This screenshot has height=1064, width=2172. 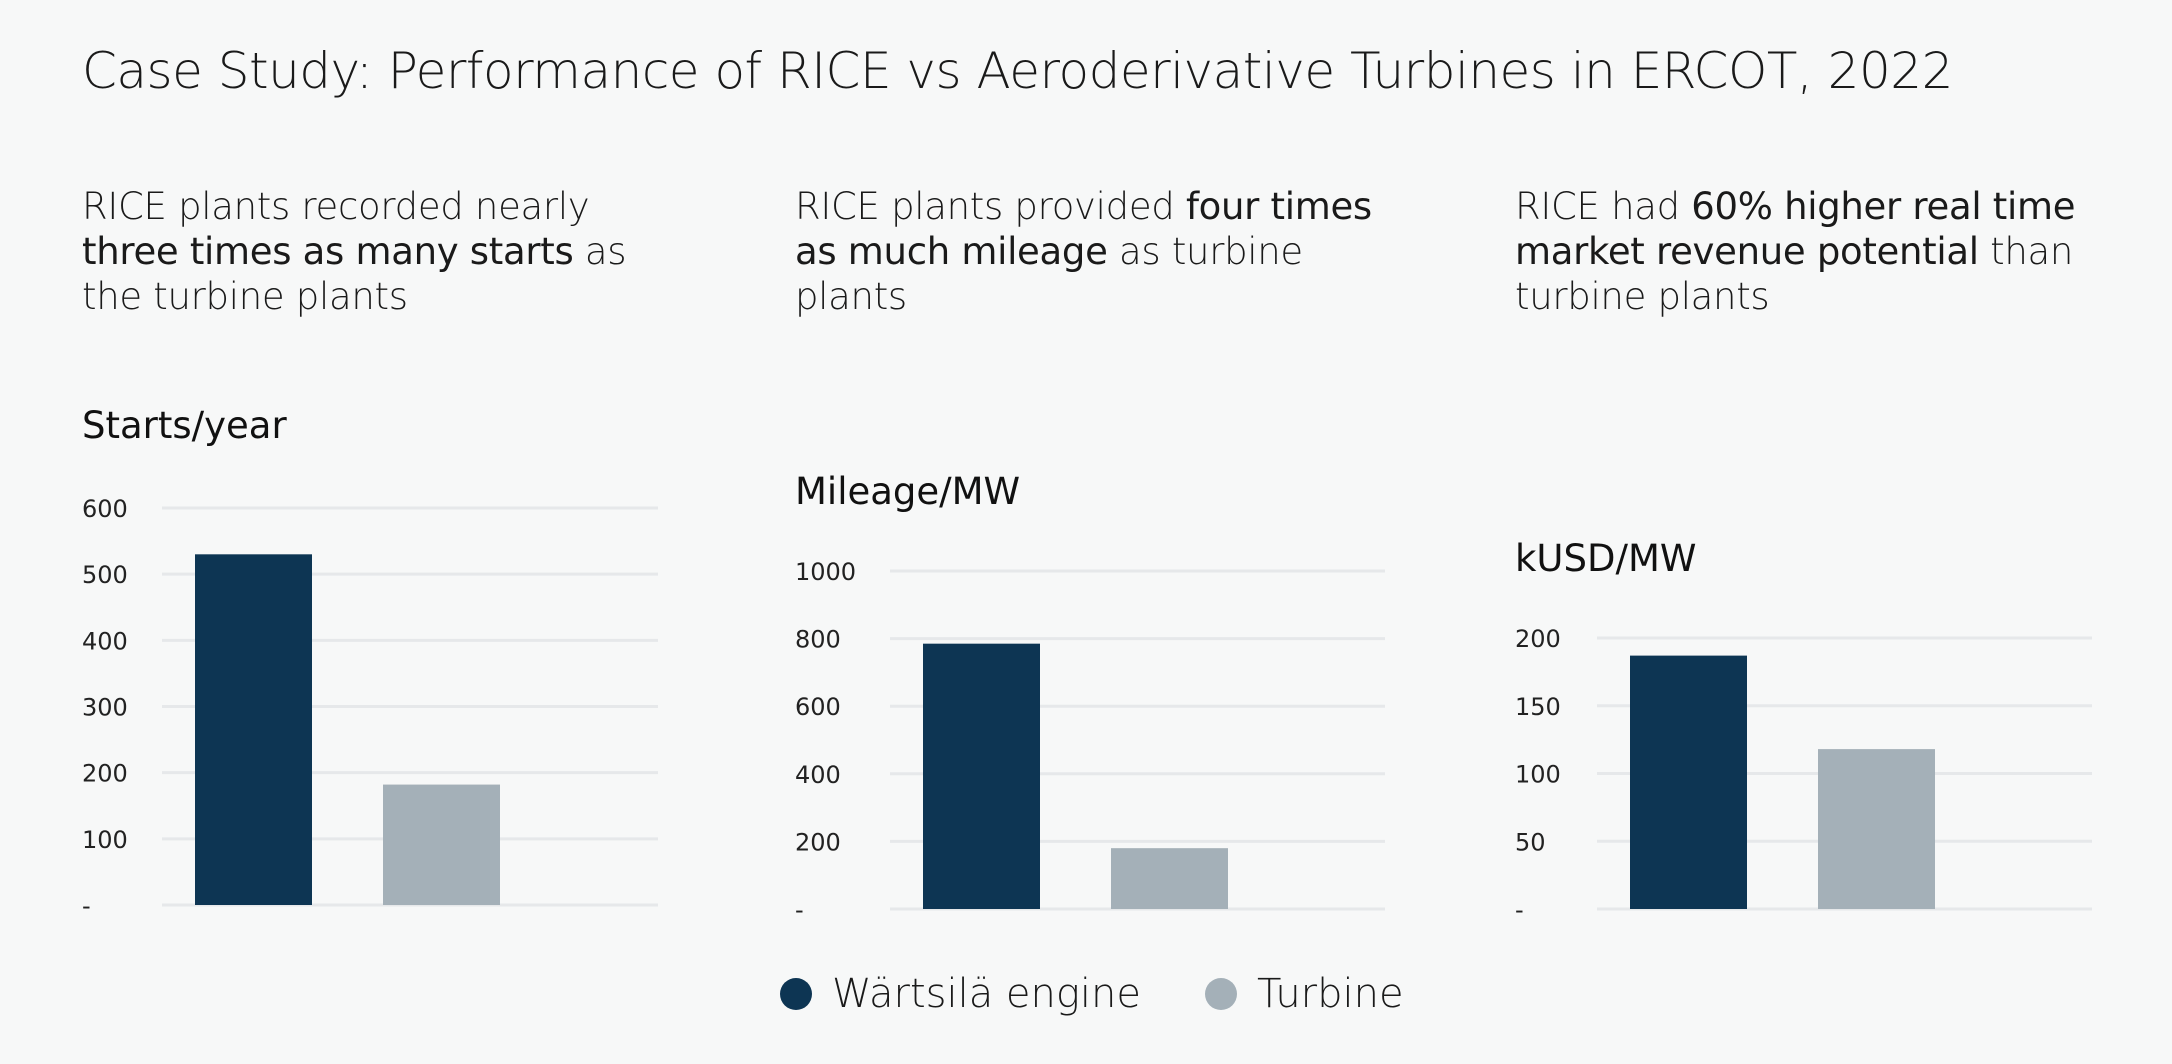 I want to click on chart-1-ytick-label: 400, so click(x=105, y=641).